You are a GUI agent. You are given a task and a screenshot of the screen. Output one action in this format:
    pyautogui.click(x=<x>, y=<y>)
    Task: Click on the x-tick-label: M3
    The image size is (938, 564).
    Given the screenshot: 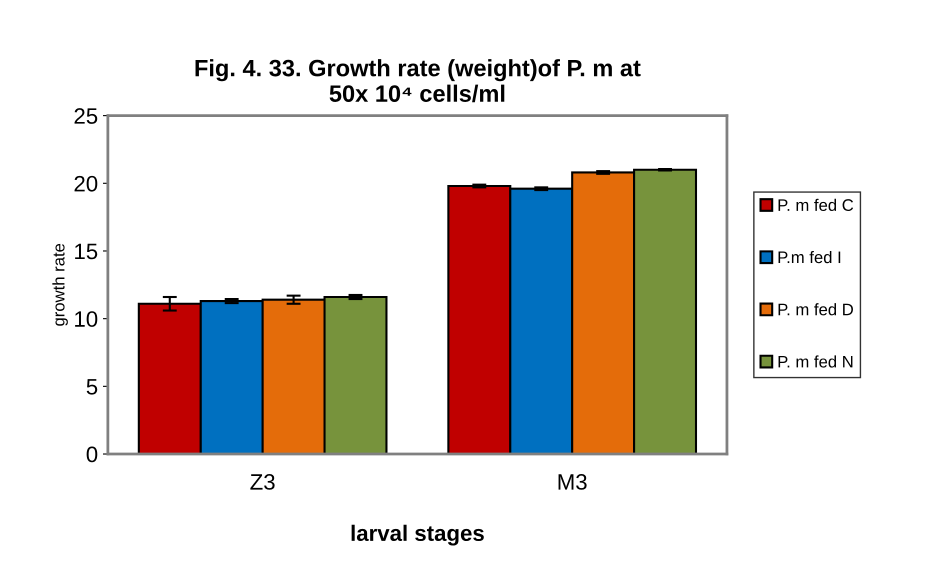 What is the action you would take?
    pyautogui.click(x=572, y=482)
    